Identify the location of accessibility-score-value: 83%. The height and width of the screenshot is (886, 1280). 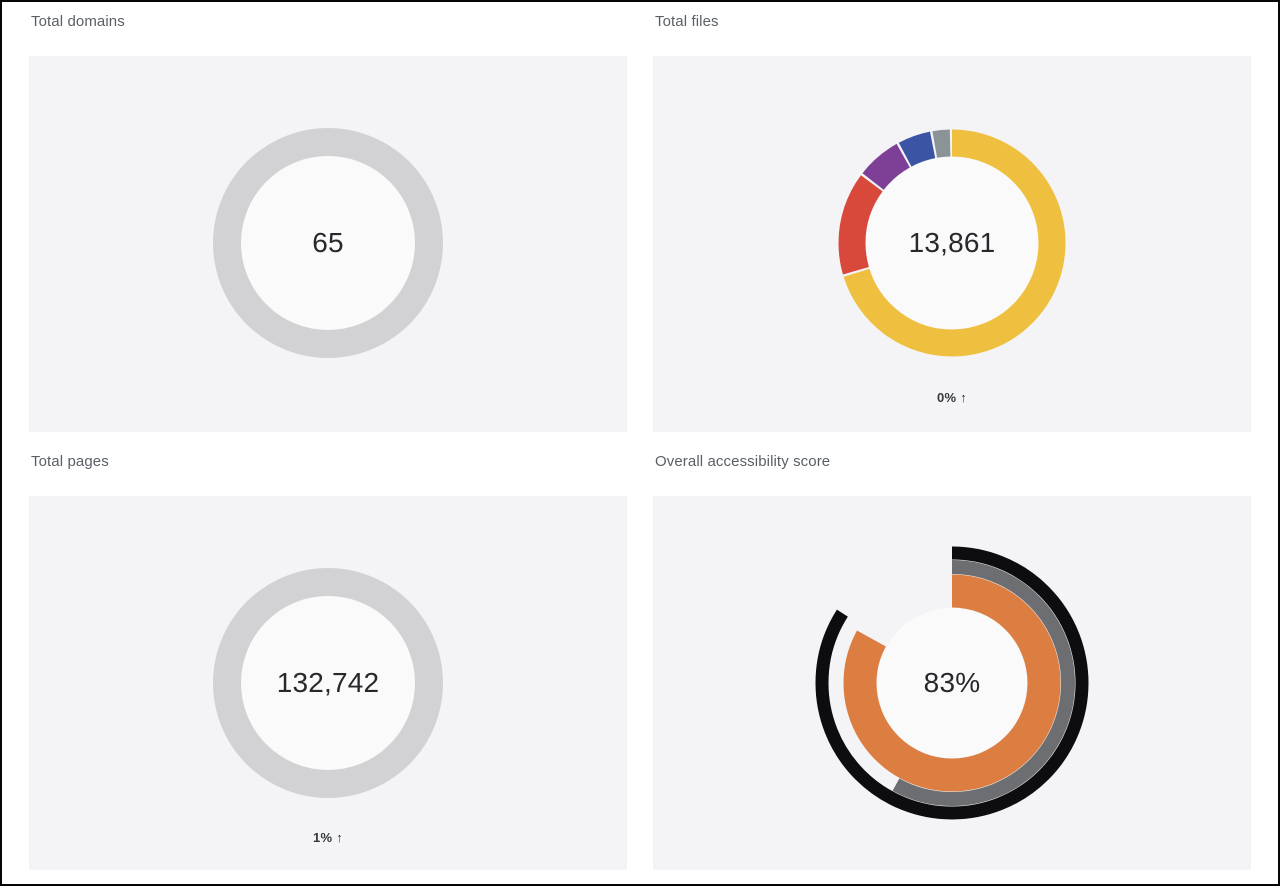
(952, 682).